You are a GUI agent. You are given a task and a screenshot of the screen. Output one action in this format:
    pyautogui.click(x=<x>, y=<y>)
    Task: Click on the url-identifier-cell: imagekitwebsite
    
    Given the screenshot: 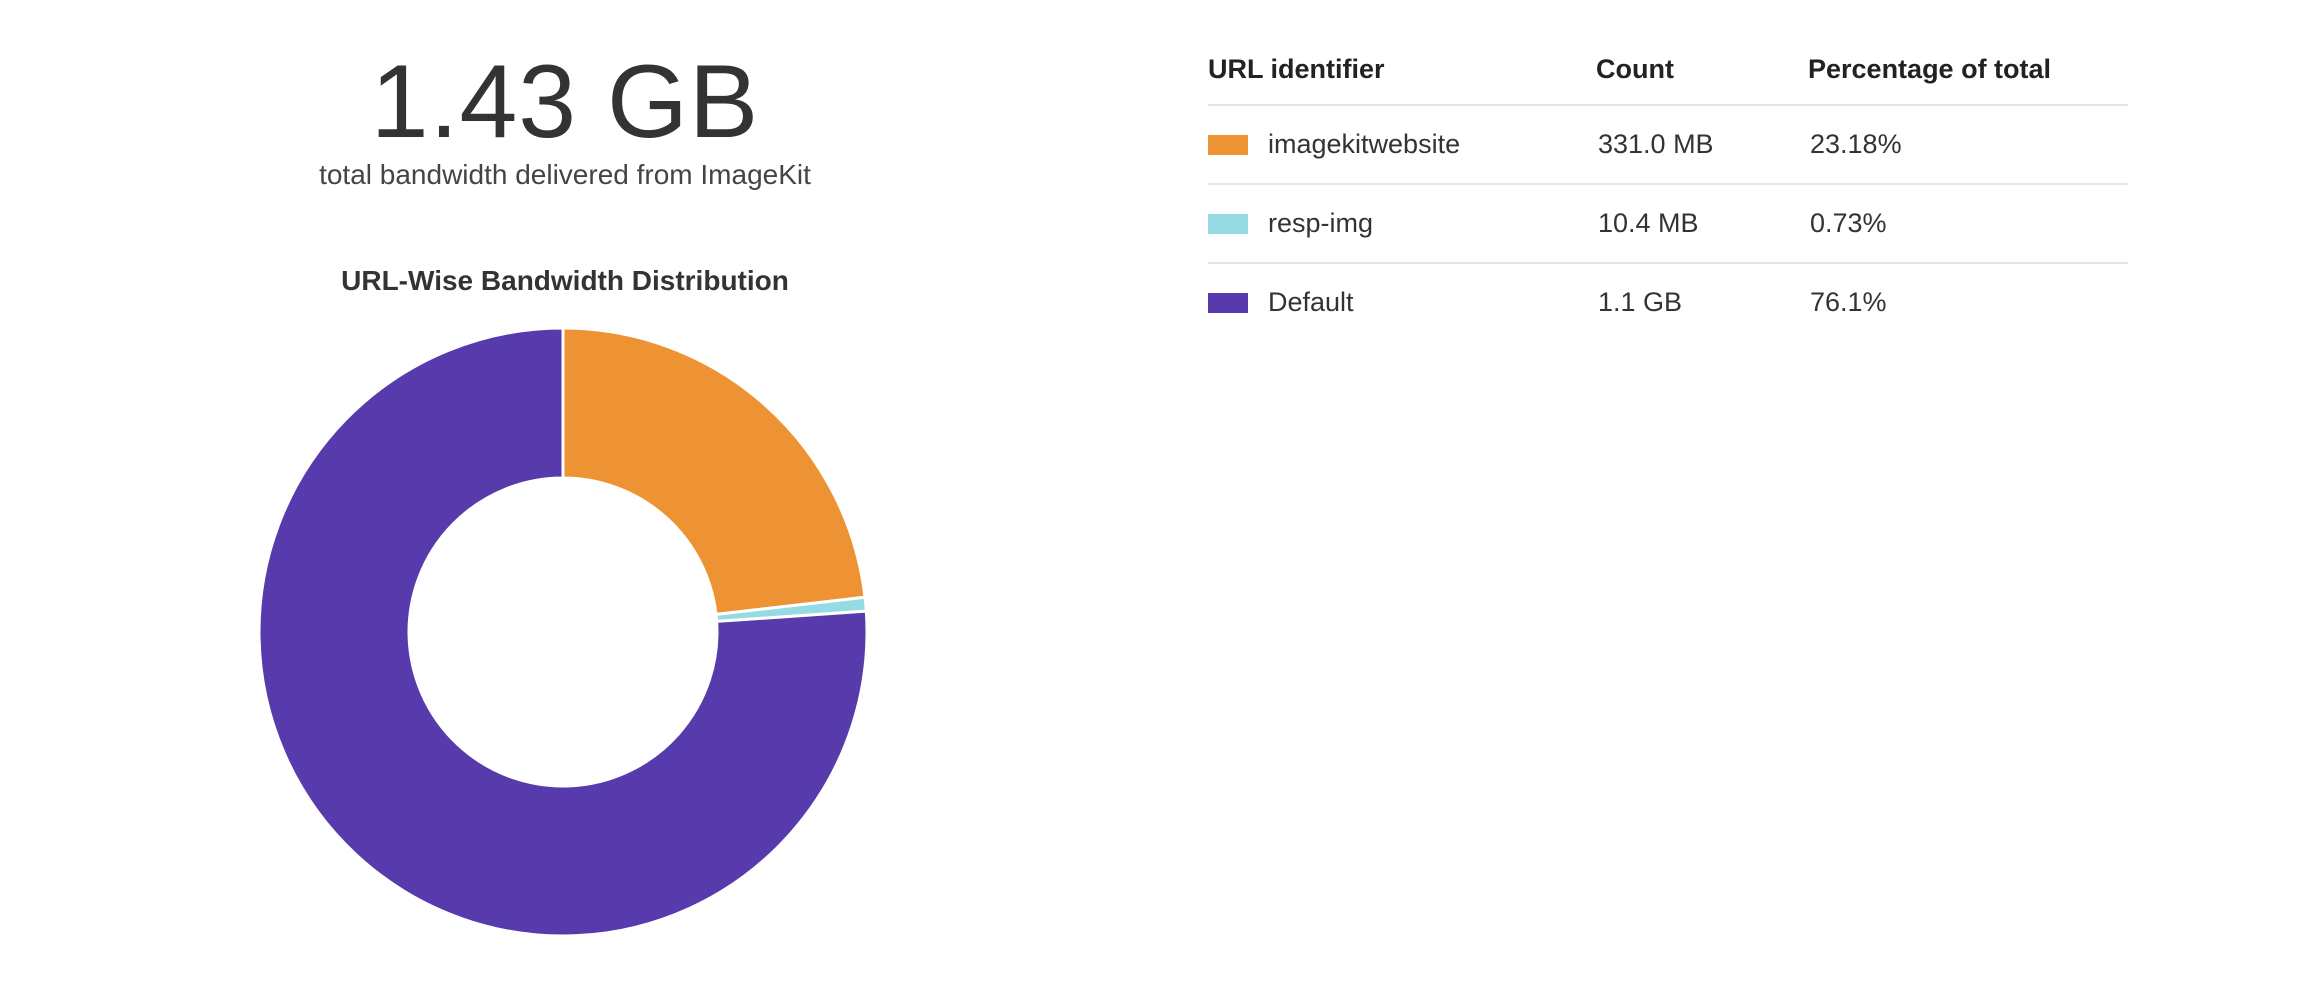 What is the action you would take?
    pyautogui.click(x=1364, y=144)
    